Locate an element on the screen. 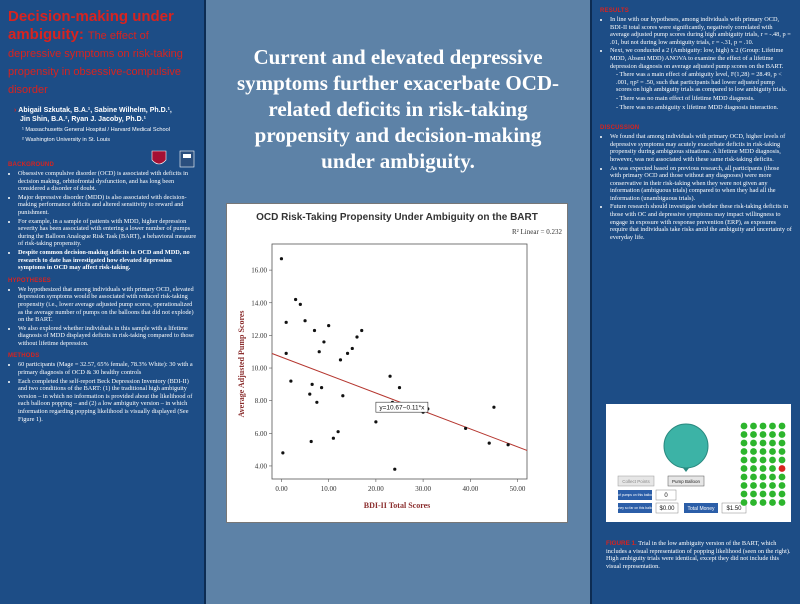  x-tick-label: 10.00 is located at coordinates (329, 489).